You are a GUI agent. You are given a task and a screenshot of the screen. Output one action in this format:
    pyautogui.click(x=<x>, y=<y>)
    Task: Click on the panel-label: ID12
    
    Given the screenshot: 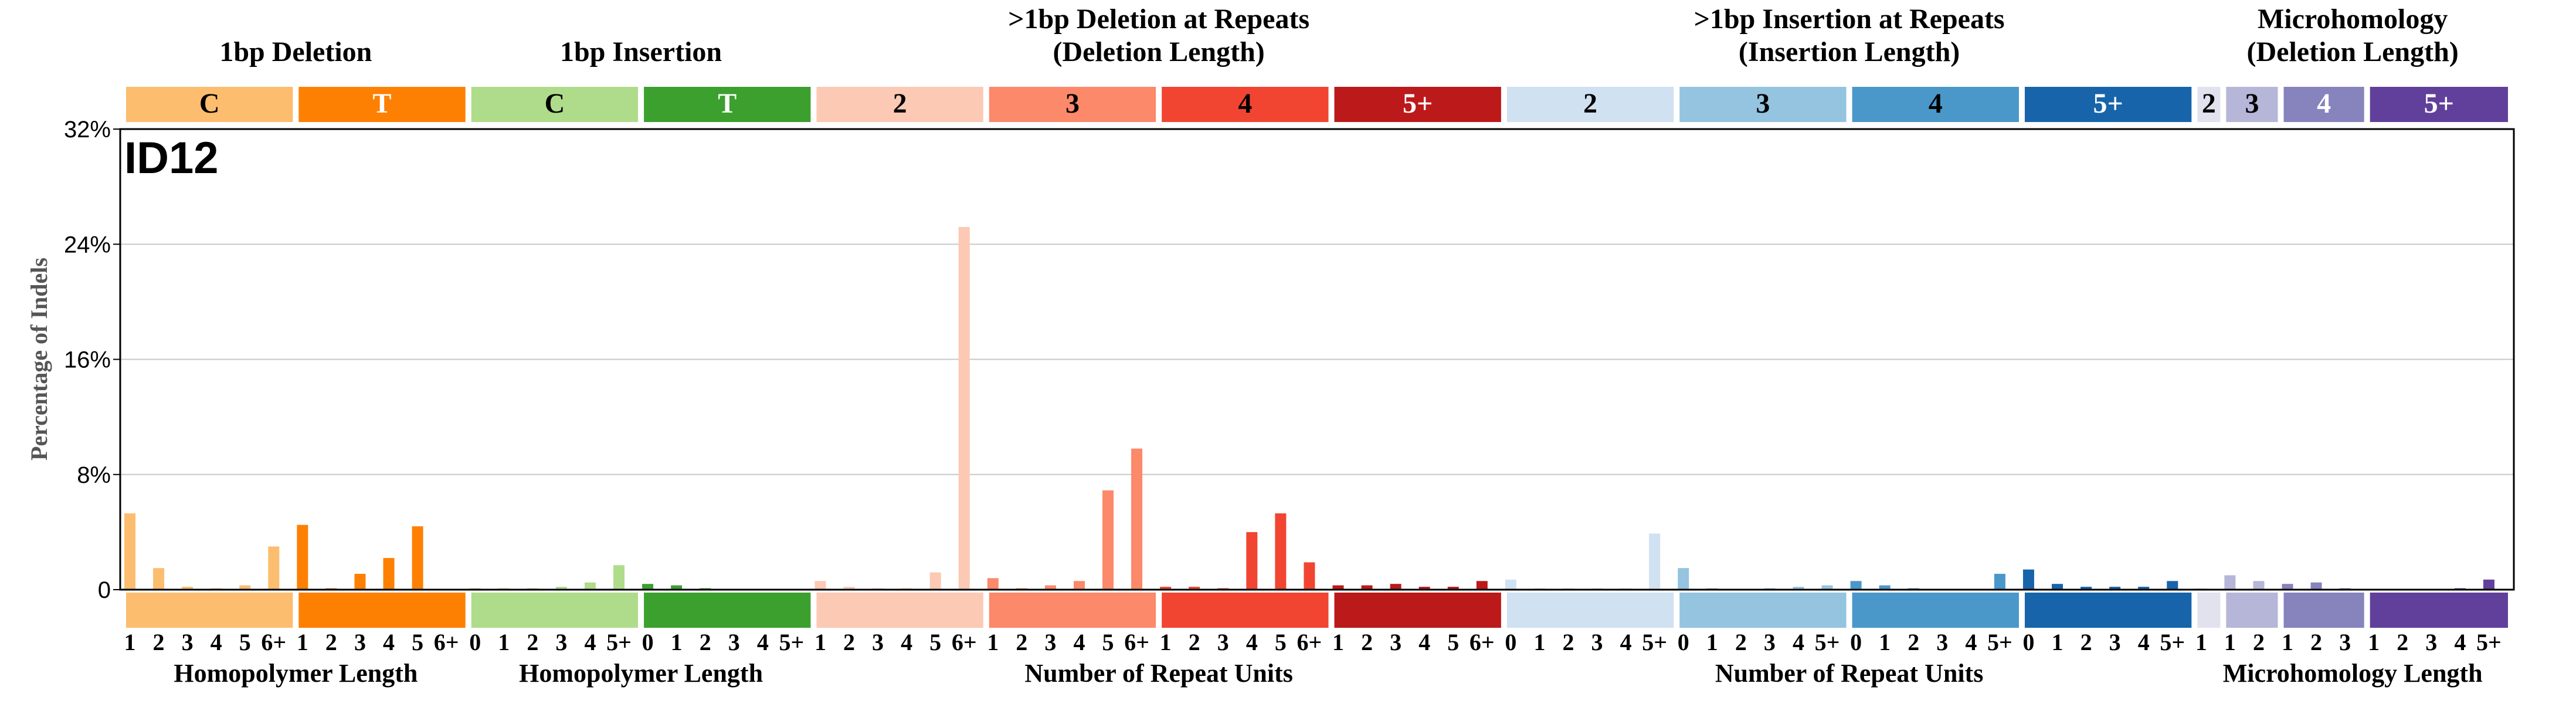 What is the action you would take?
    pyautogui.click(x=171, y=158)
    